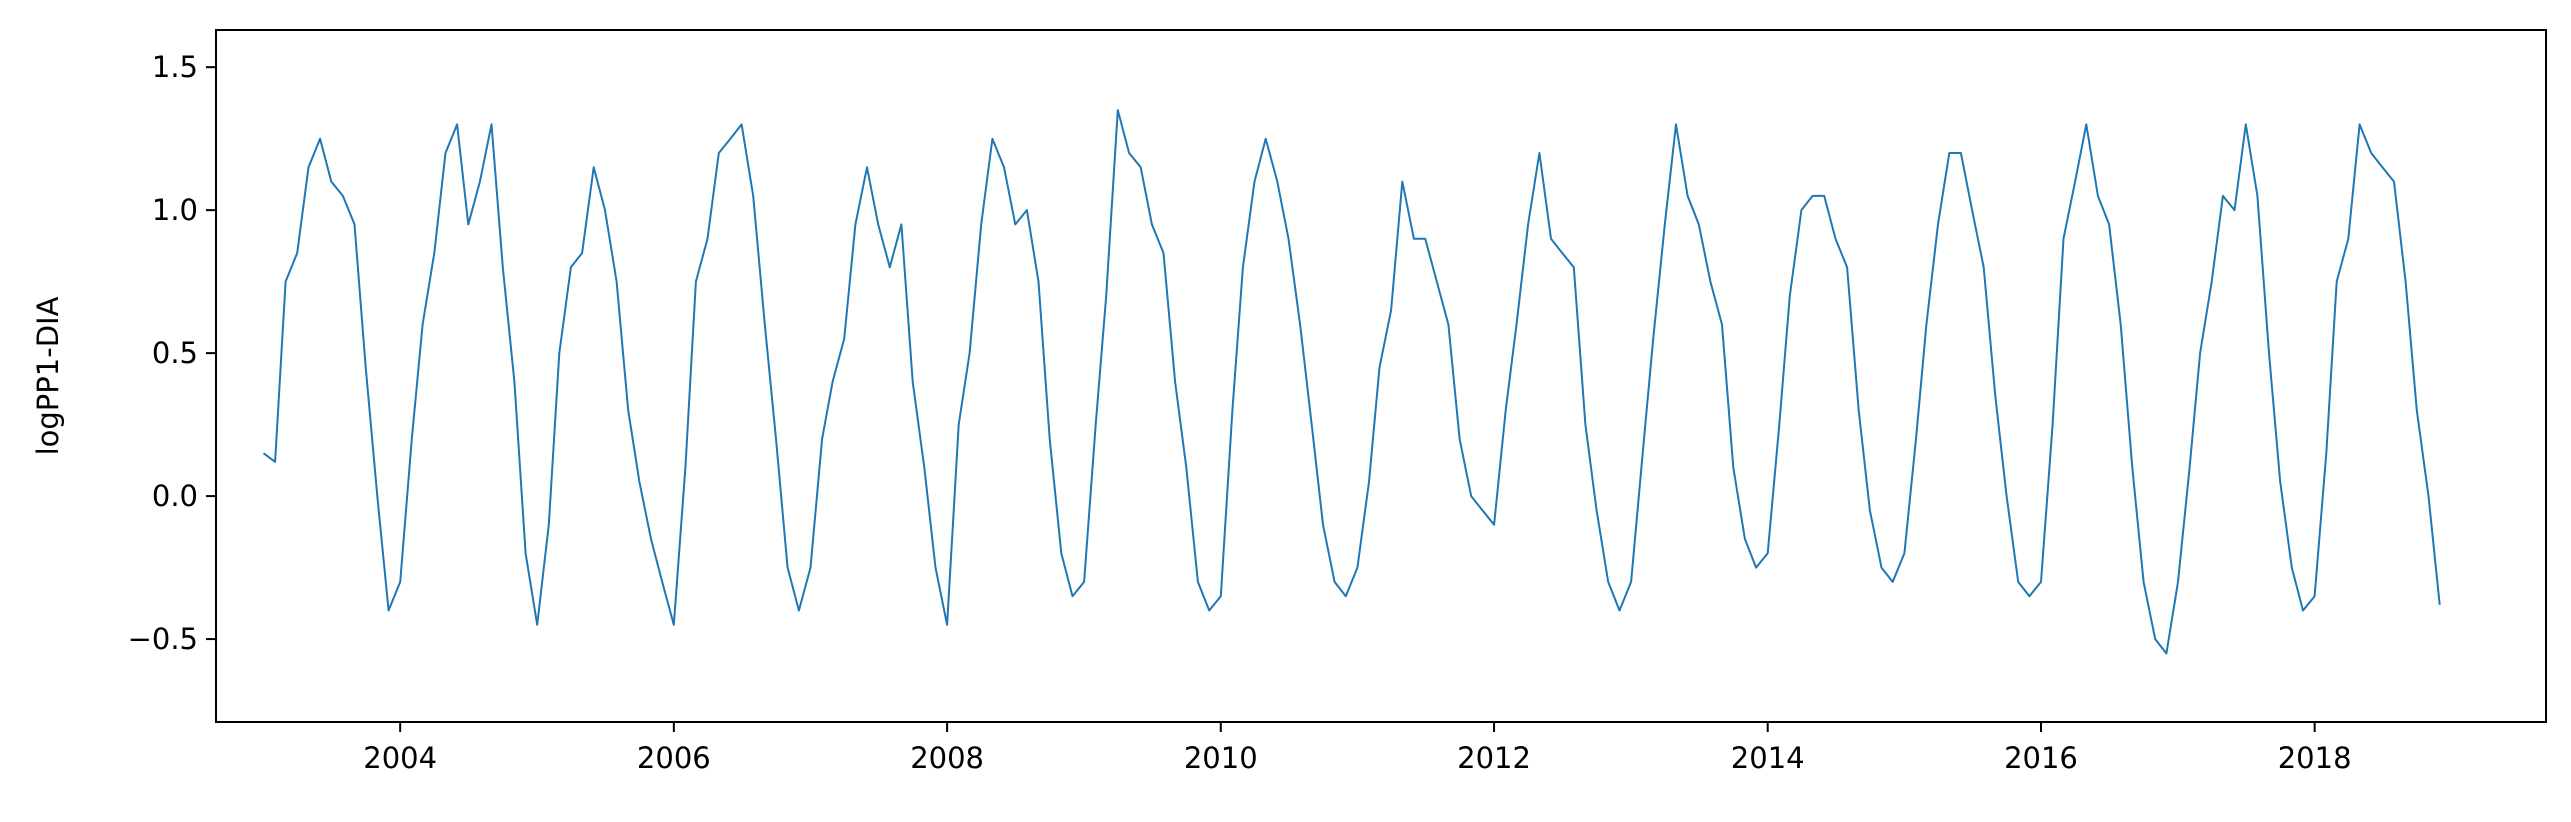  What do you see at coordinates (2041, 758) in the screenshot?
I see `x-tick-label: 2016` at bounding box center [2041, 758].